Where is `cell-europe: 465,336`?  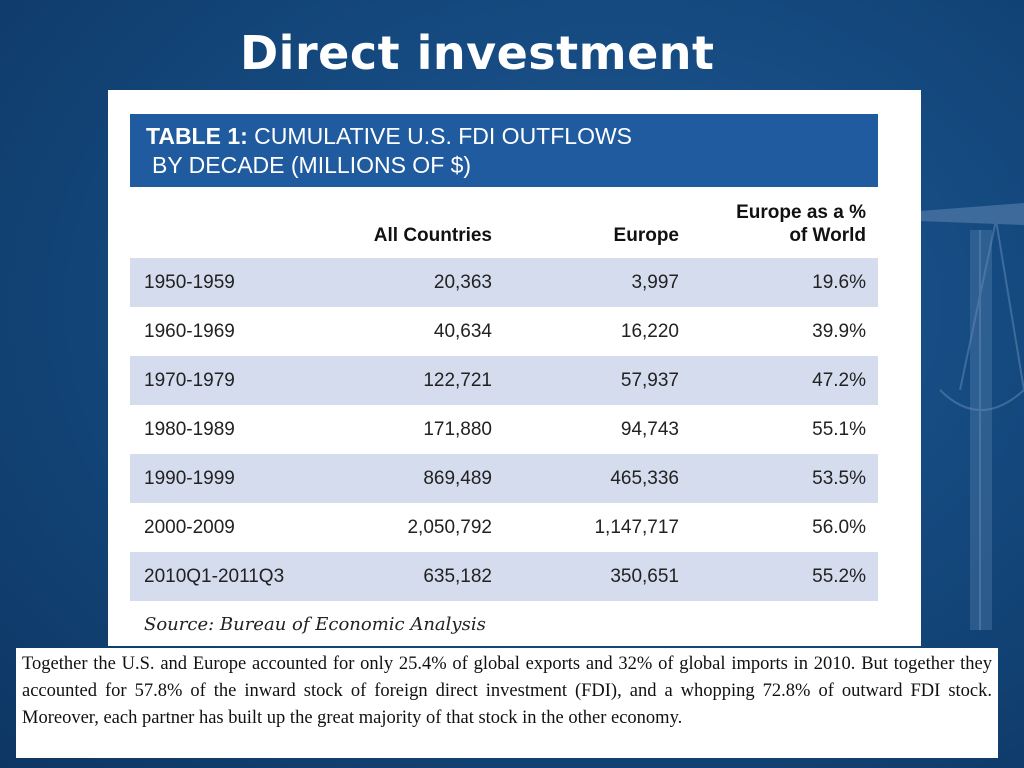 cell-europe: 465,336 is located at coordinates (644, 478).